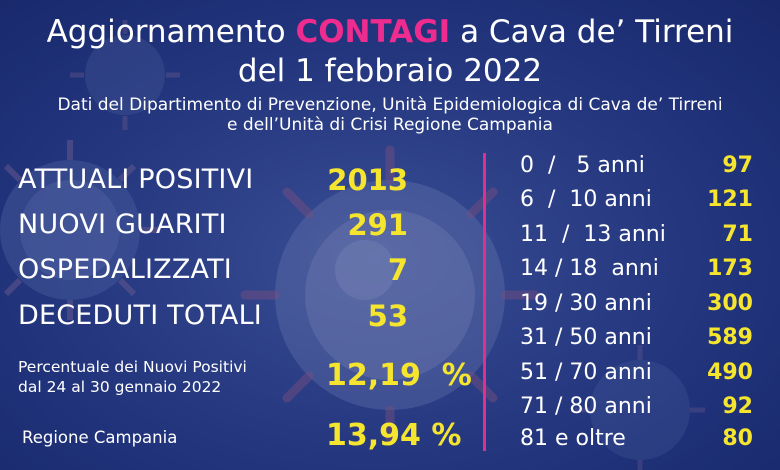 The height and width of the screenshot is (470, 780). What do you see at coordinates (586, 406) in the screenshot?
I see `age-label: 71 / 80 anni` at bounding box center [586, 406].